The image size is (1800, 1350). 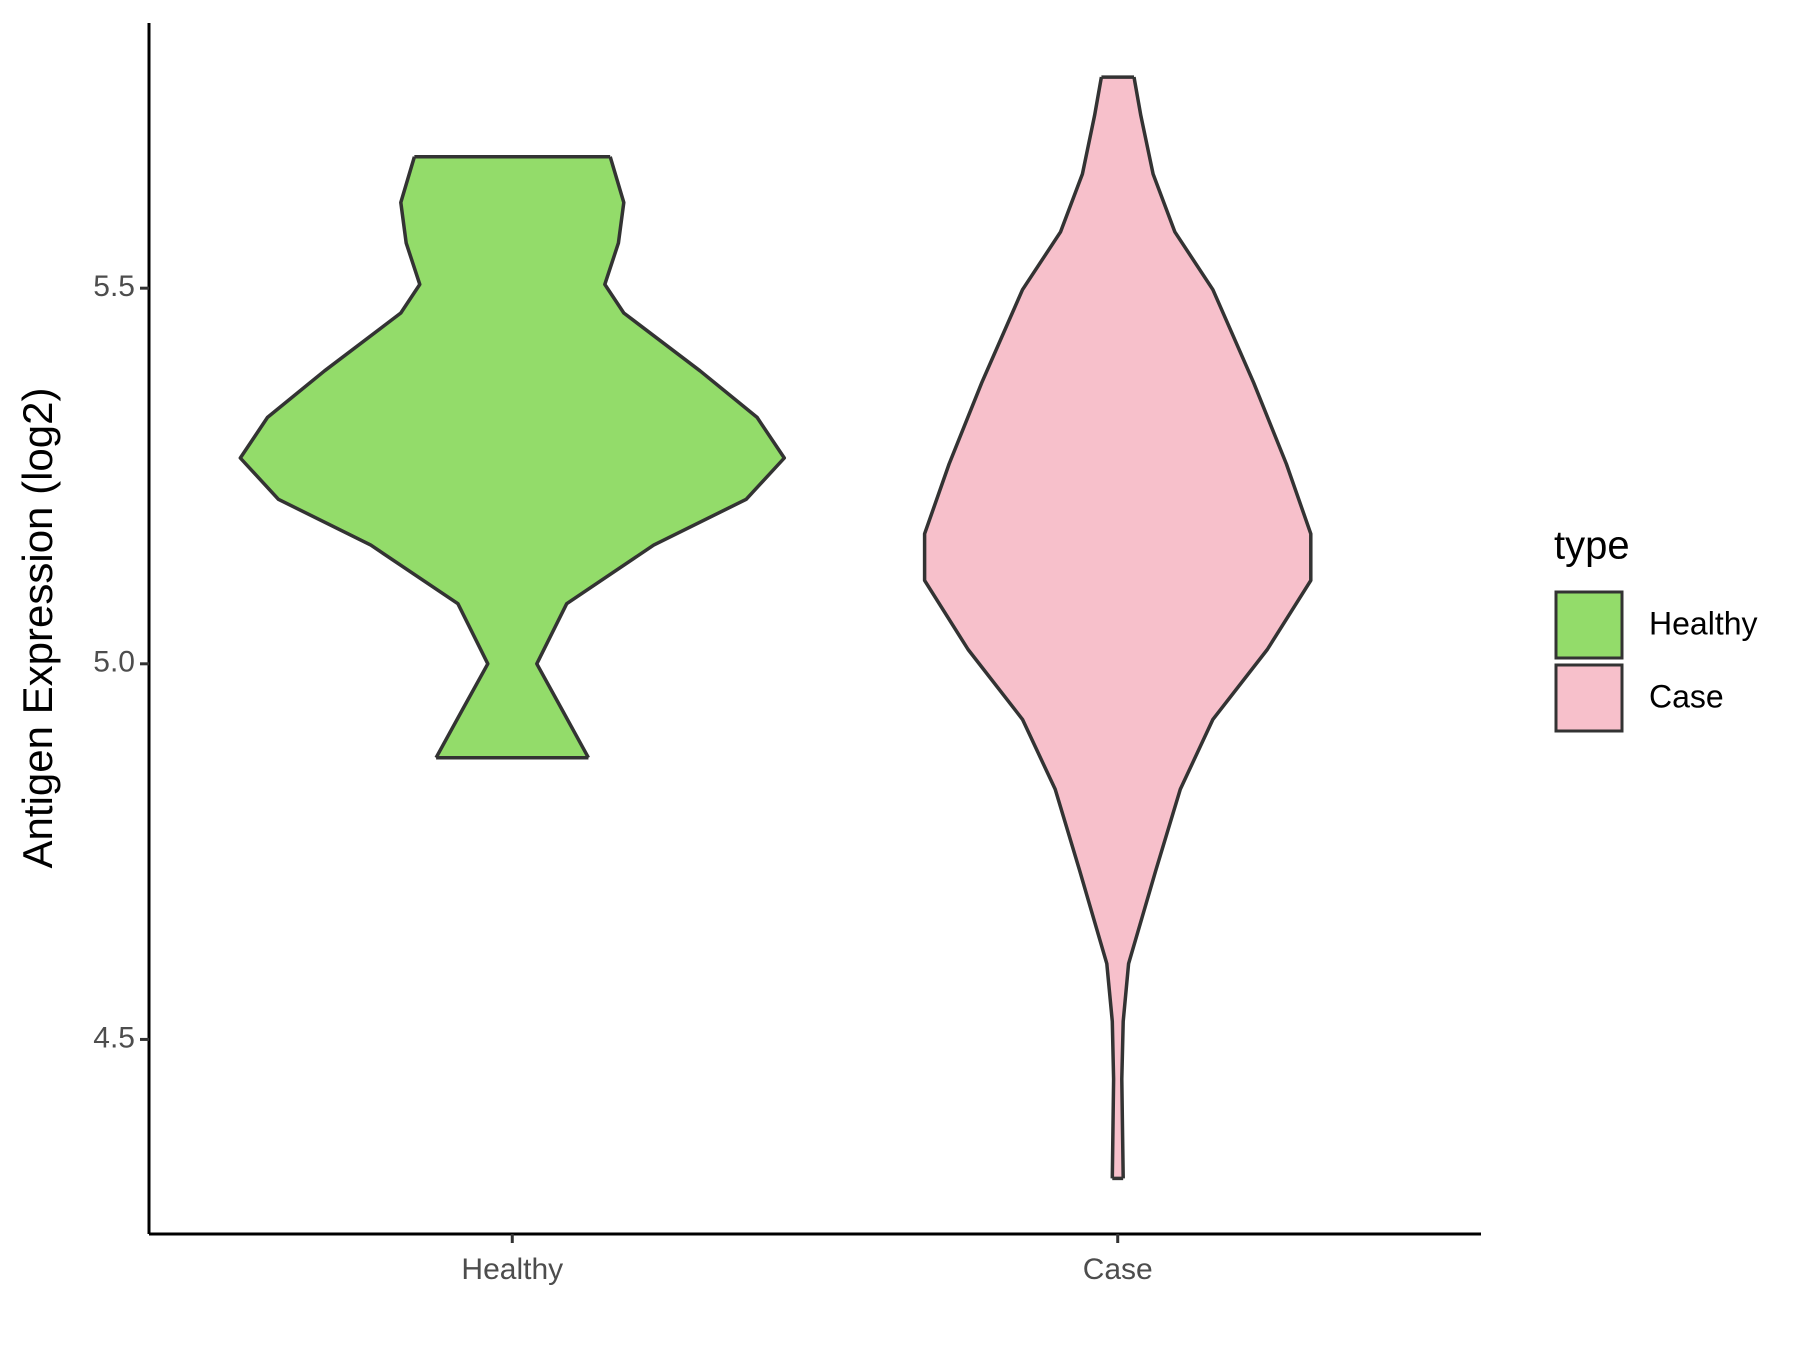 I want to click on y-axis-title: Antigen Expression (log2), so click(x=37, y=628).